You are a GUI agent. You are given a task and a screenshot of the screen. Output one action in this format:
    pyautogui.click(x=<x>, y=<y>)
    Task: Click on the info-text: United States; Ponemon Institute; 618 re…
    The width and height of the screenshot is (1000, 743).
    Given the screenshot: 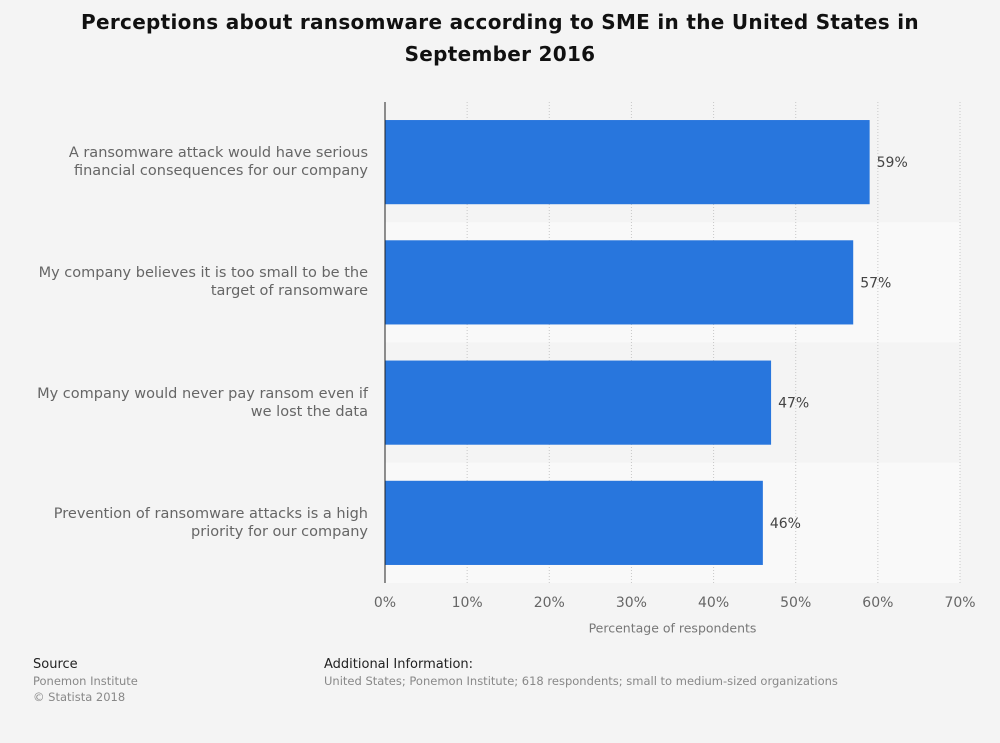 What is the action you would take?
    pyautogui.click(x=581, y=681)
    